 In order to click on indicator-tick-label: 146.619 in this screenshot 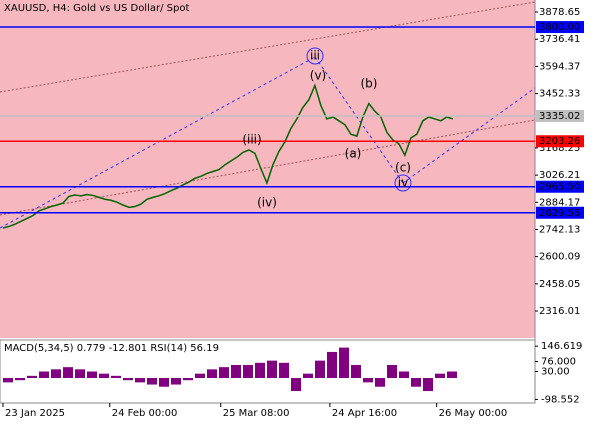, I will do `click(561, 346)`.